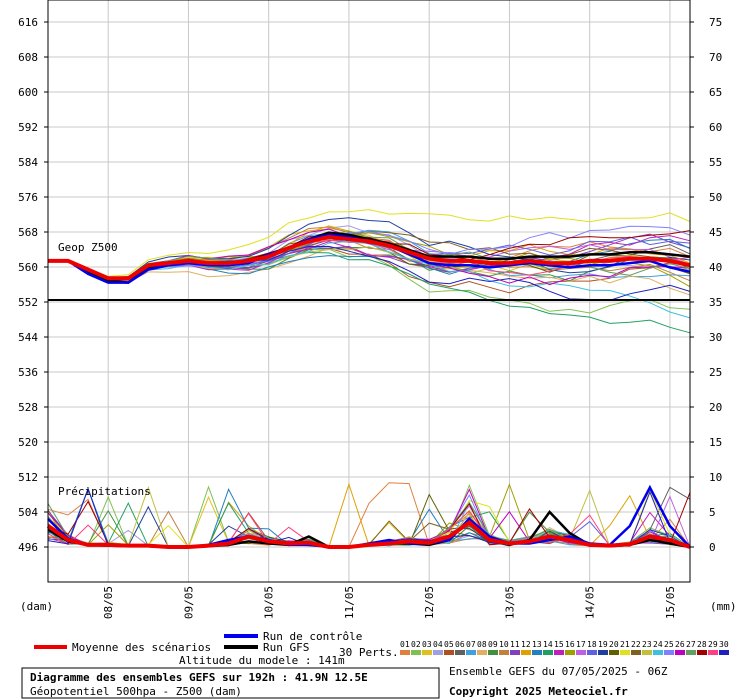 This screenshot has height=700, width=740. I want to click on x-tick-label: 12/05, so click(429, 602).